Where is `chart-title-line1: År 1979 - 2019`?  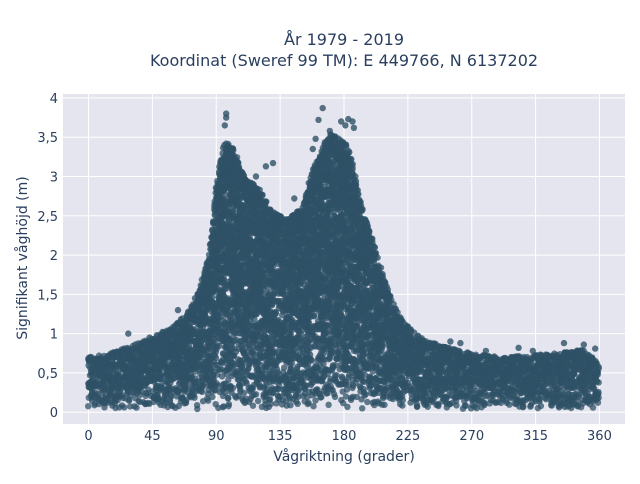 chart-title-line1: År 1979 - 2019 is located at coordinates (344, 39).